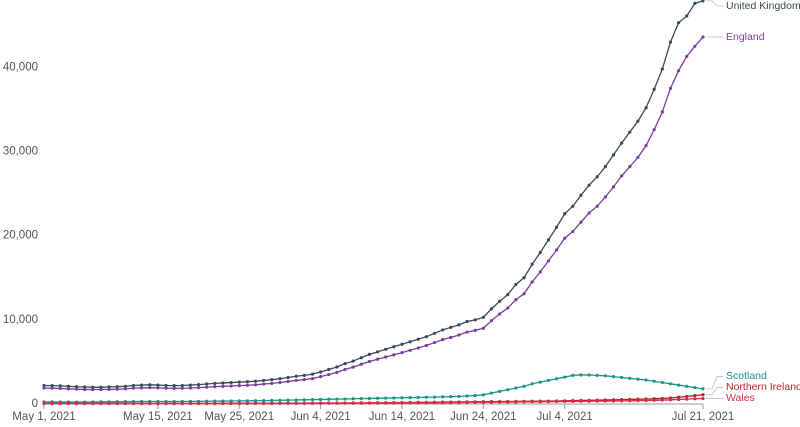 The image size is (800, 427). I want to click on x-tick-label: Jun 24, 2021, so click(483, 417).